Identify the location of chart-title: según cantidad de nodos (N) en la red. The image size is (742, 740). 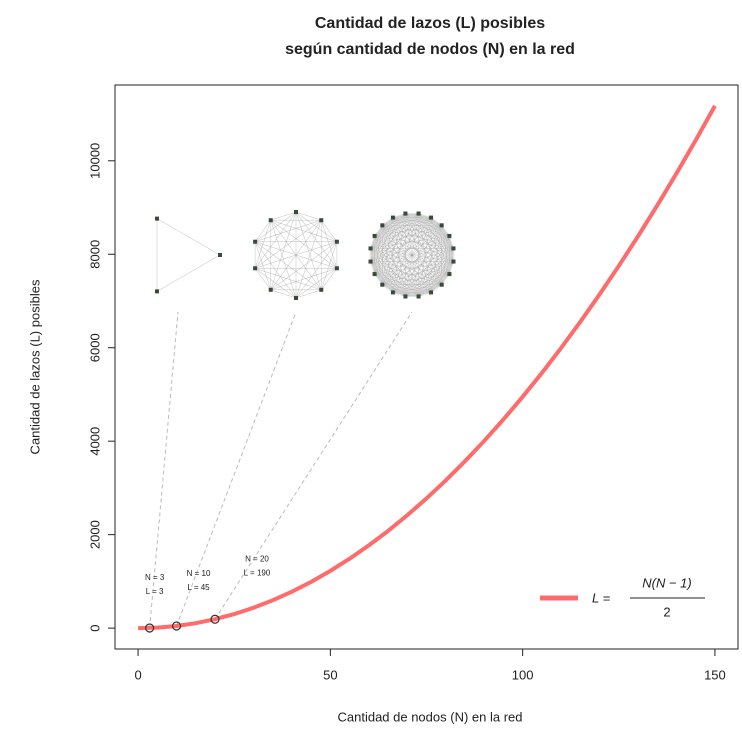
(430, 49).